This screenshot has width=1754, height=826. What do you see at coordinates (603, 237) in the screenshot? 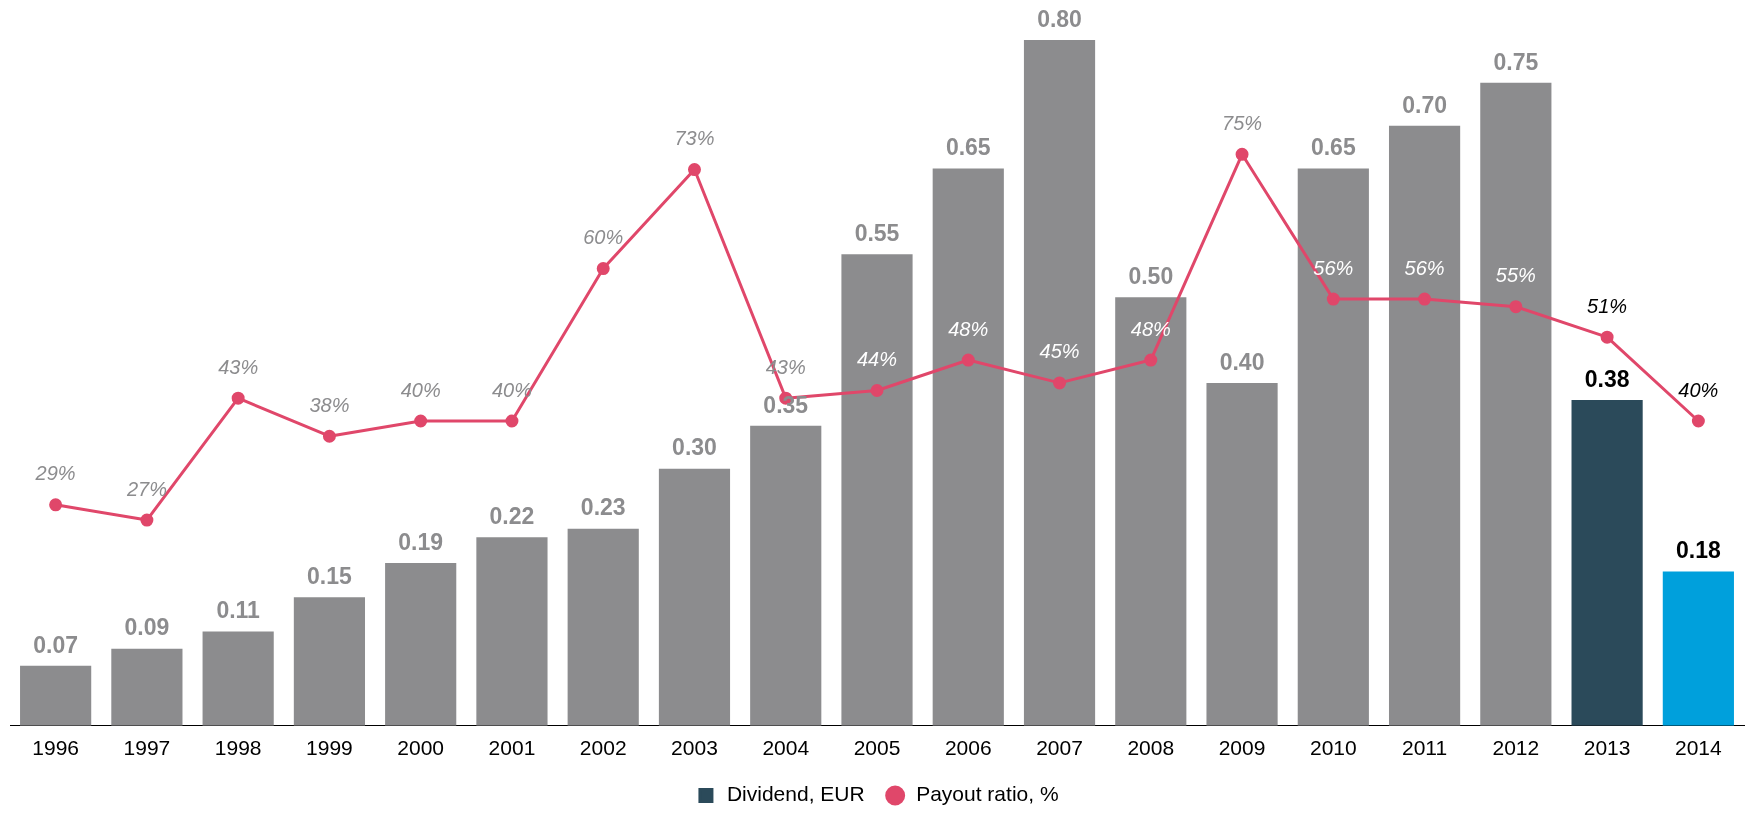
I see `data-label: 60%` at bounding box center [603, 237].